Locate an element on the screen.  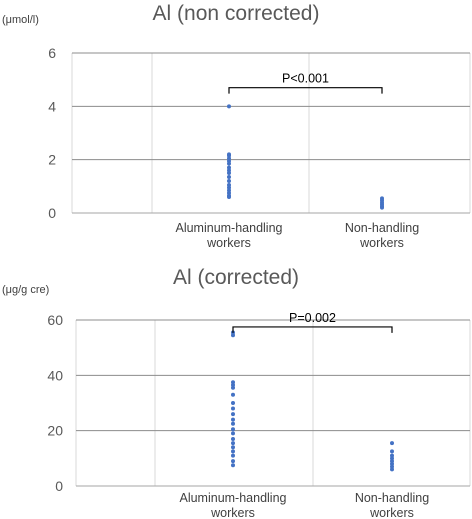
p-value-label: P=0.002 is located at coordinates (312, 318).